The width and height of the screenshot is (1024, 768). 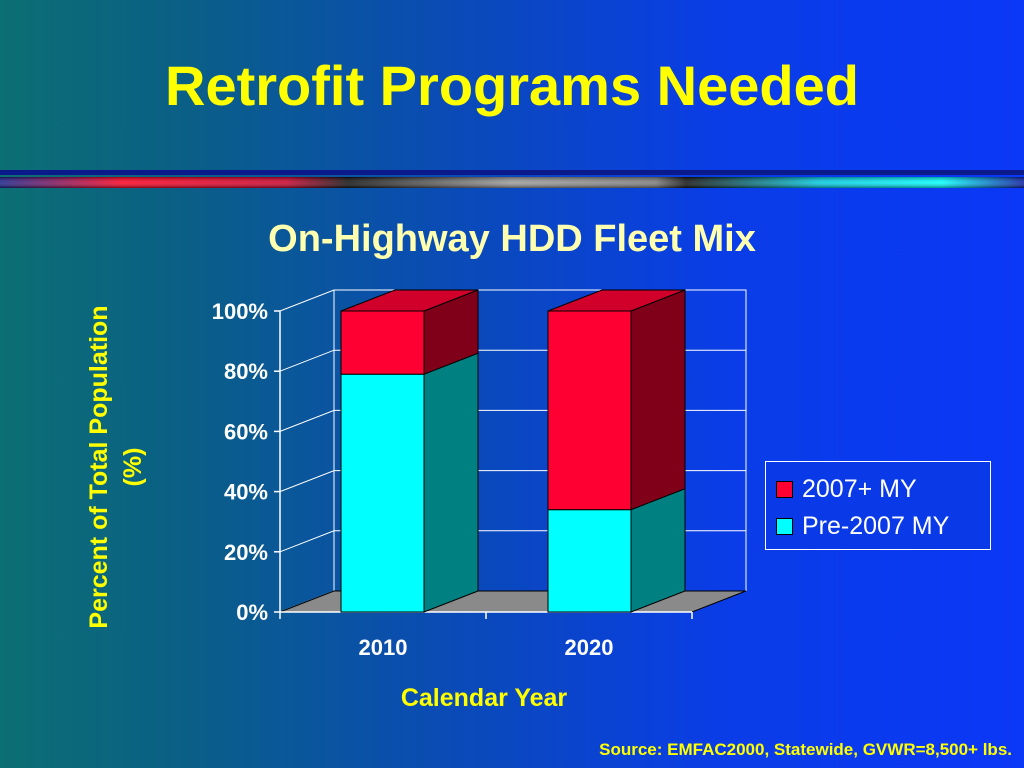 I want to click on legend-swatch-pre-2007, so click(x=784, y=526).